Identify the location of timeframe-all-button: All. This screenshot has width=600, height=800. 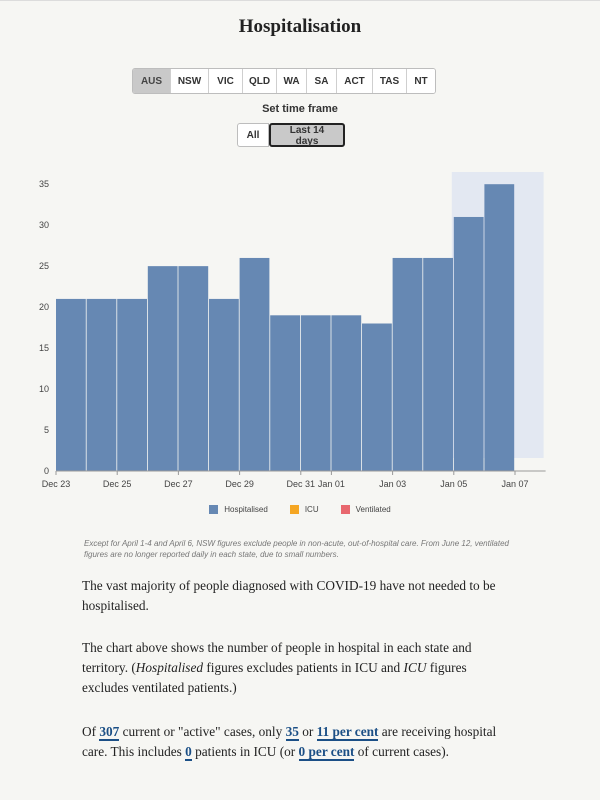
(253, 135).